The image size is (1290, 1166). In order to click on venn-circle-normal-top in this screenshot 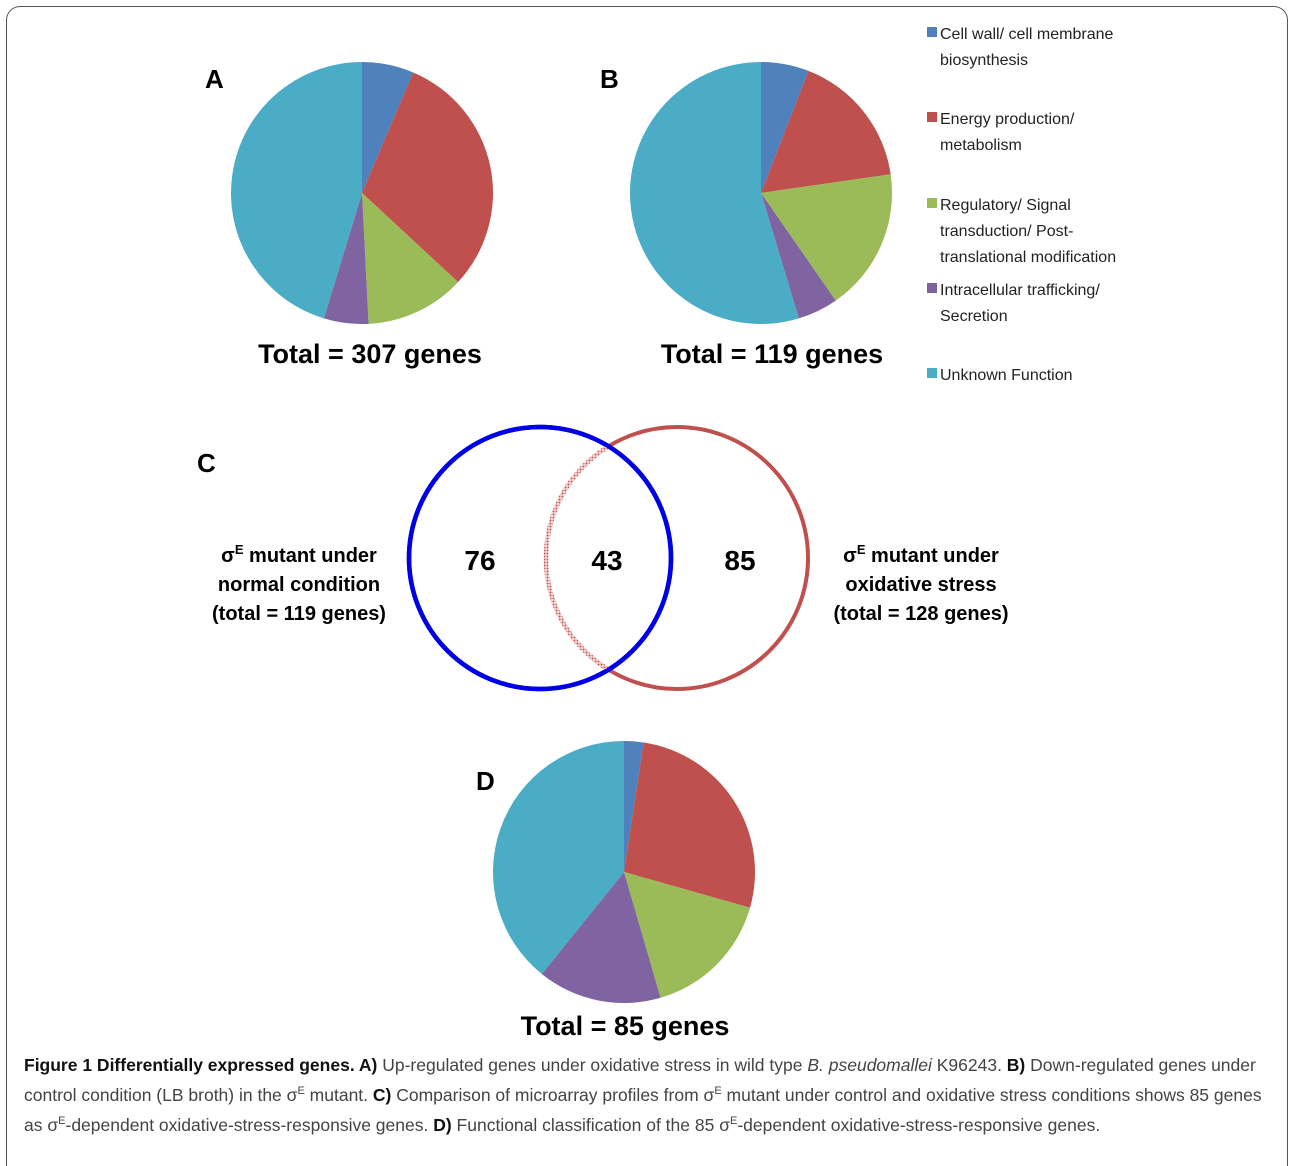, I will do `click(540, 558)`.